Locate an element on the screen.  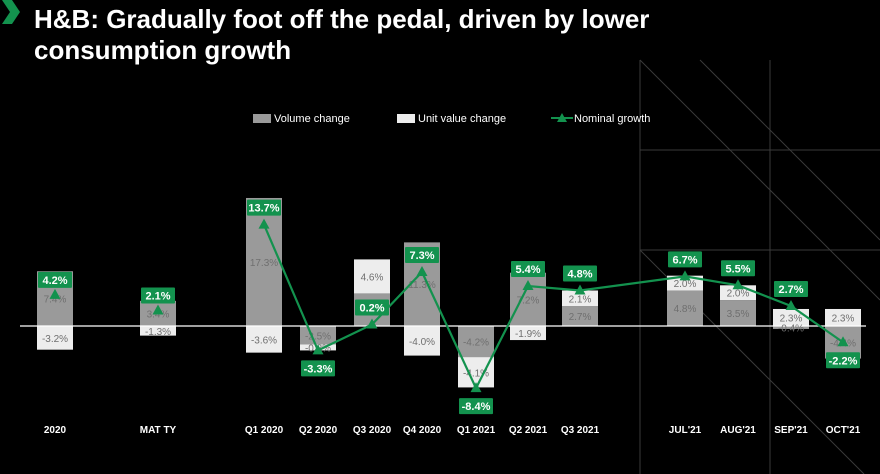
nominal-label: 0.2% is located at coordinates (371, 309).